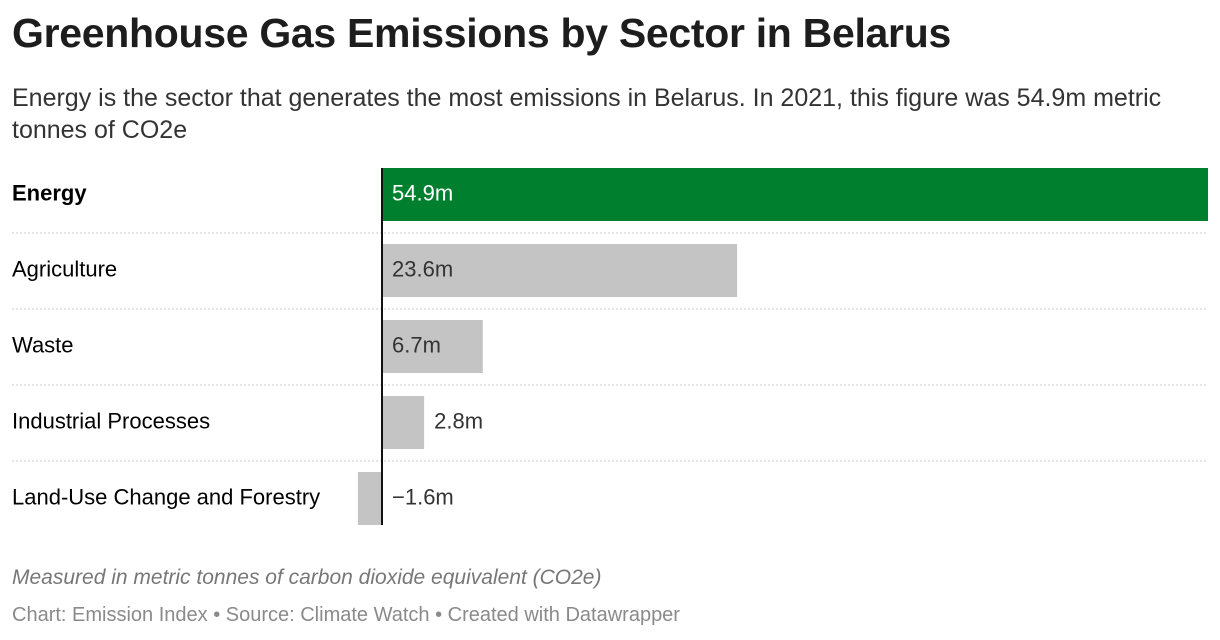 This screenshot has width=1220, height=640. I want to click on value-label: 23.6m, so click(422, 268).